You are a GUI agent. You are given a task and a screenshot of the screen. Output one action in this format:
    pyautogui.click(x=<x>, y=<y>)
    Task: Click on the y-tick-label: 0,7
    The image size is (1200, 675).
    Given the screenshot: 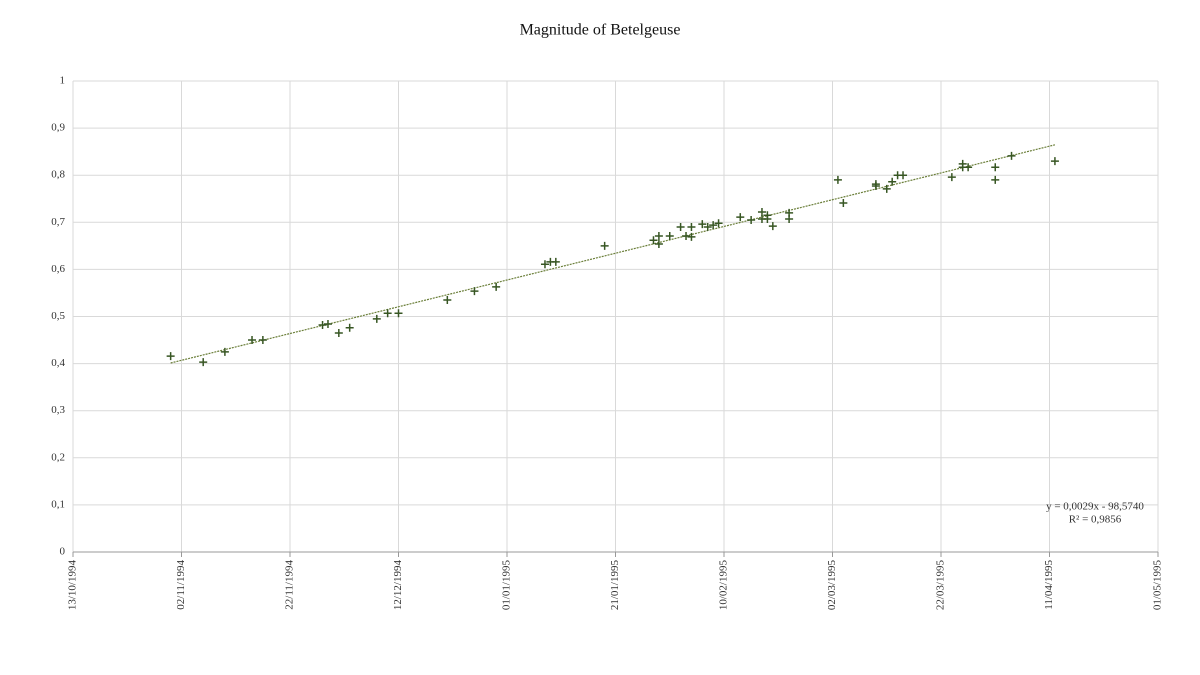 What is the action you would take?
    pyautogui.click(x=58, y=222)
    